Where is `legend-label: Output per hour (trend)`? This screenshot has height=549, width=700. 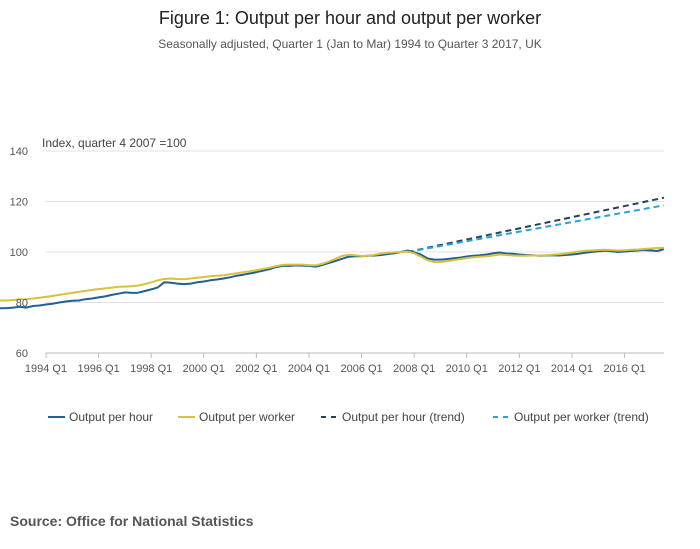 legend-label: Output per hour (trend) is located at coordinates (403, 417).